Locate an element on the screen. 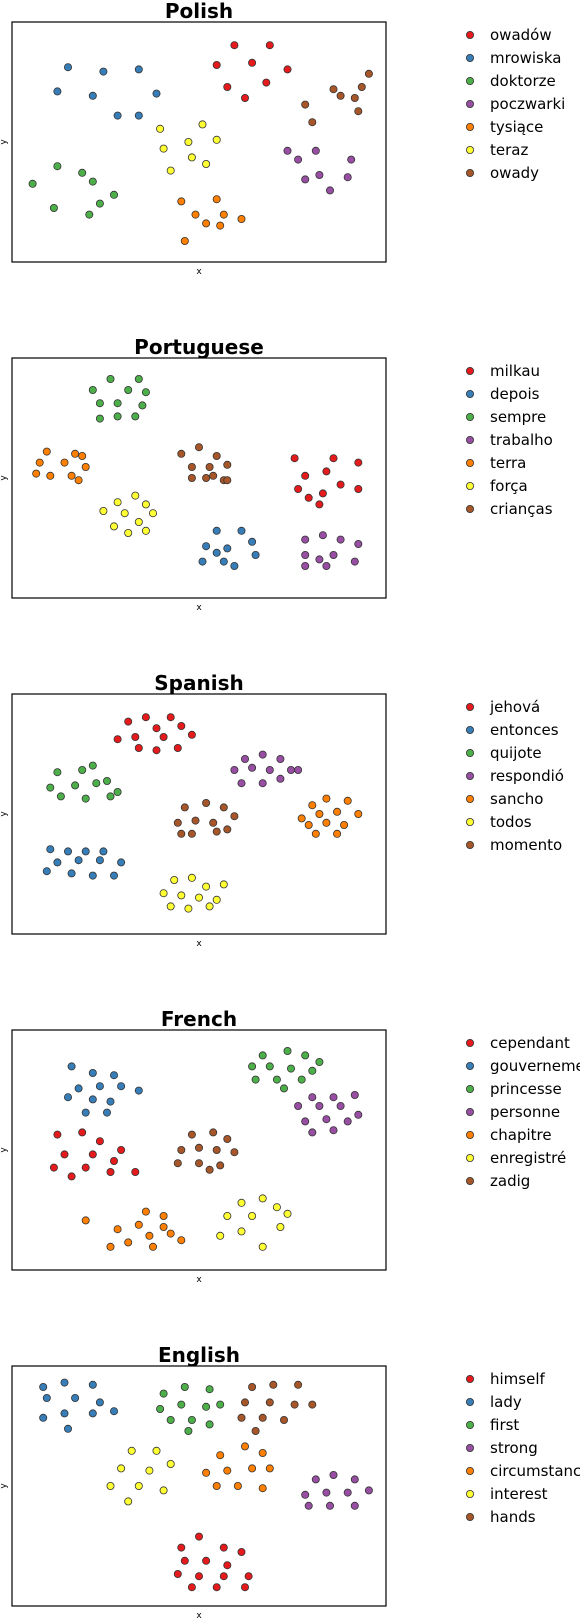  legend-label: personne is located at coordinates (525, 1112).